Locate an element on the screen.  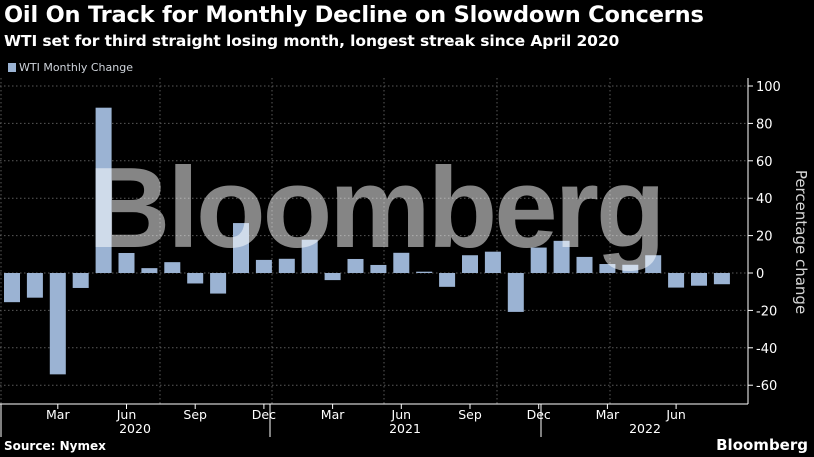
legend: WTI Monthly Change is located at coordinates (70, 67).